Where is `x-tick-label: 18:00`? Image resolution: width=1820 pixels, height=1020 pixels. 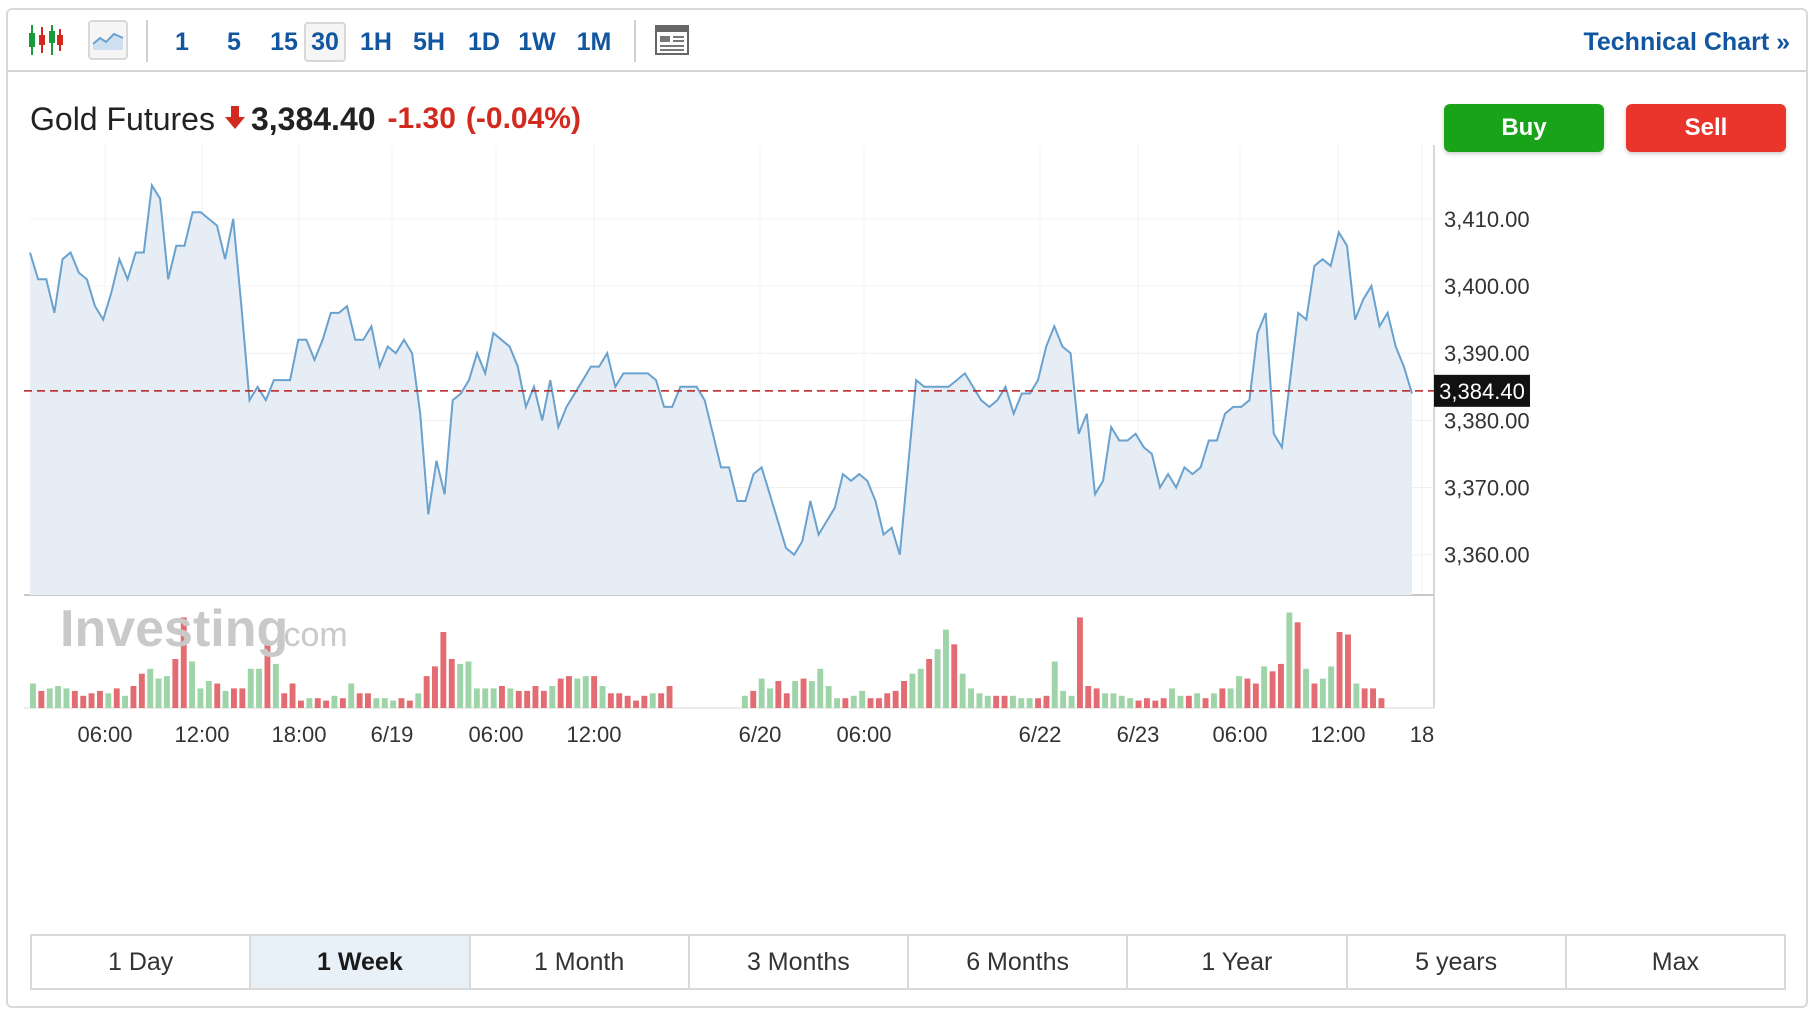 x-tick-label: 18:00 is located at coordinates (298, 734).